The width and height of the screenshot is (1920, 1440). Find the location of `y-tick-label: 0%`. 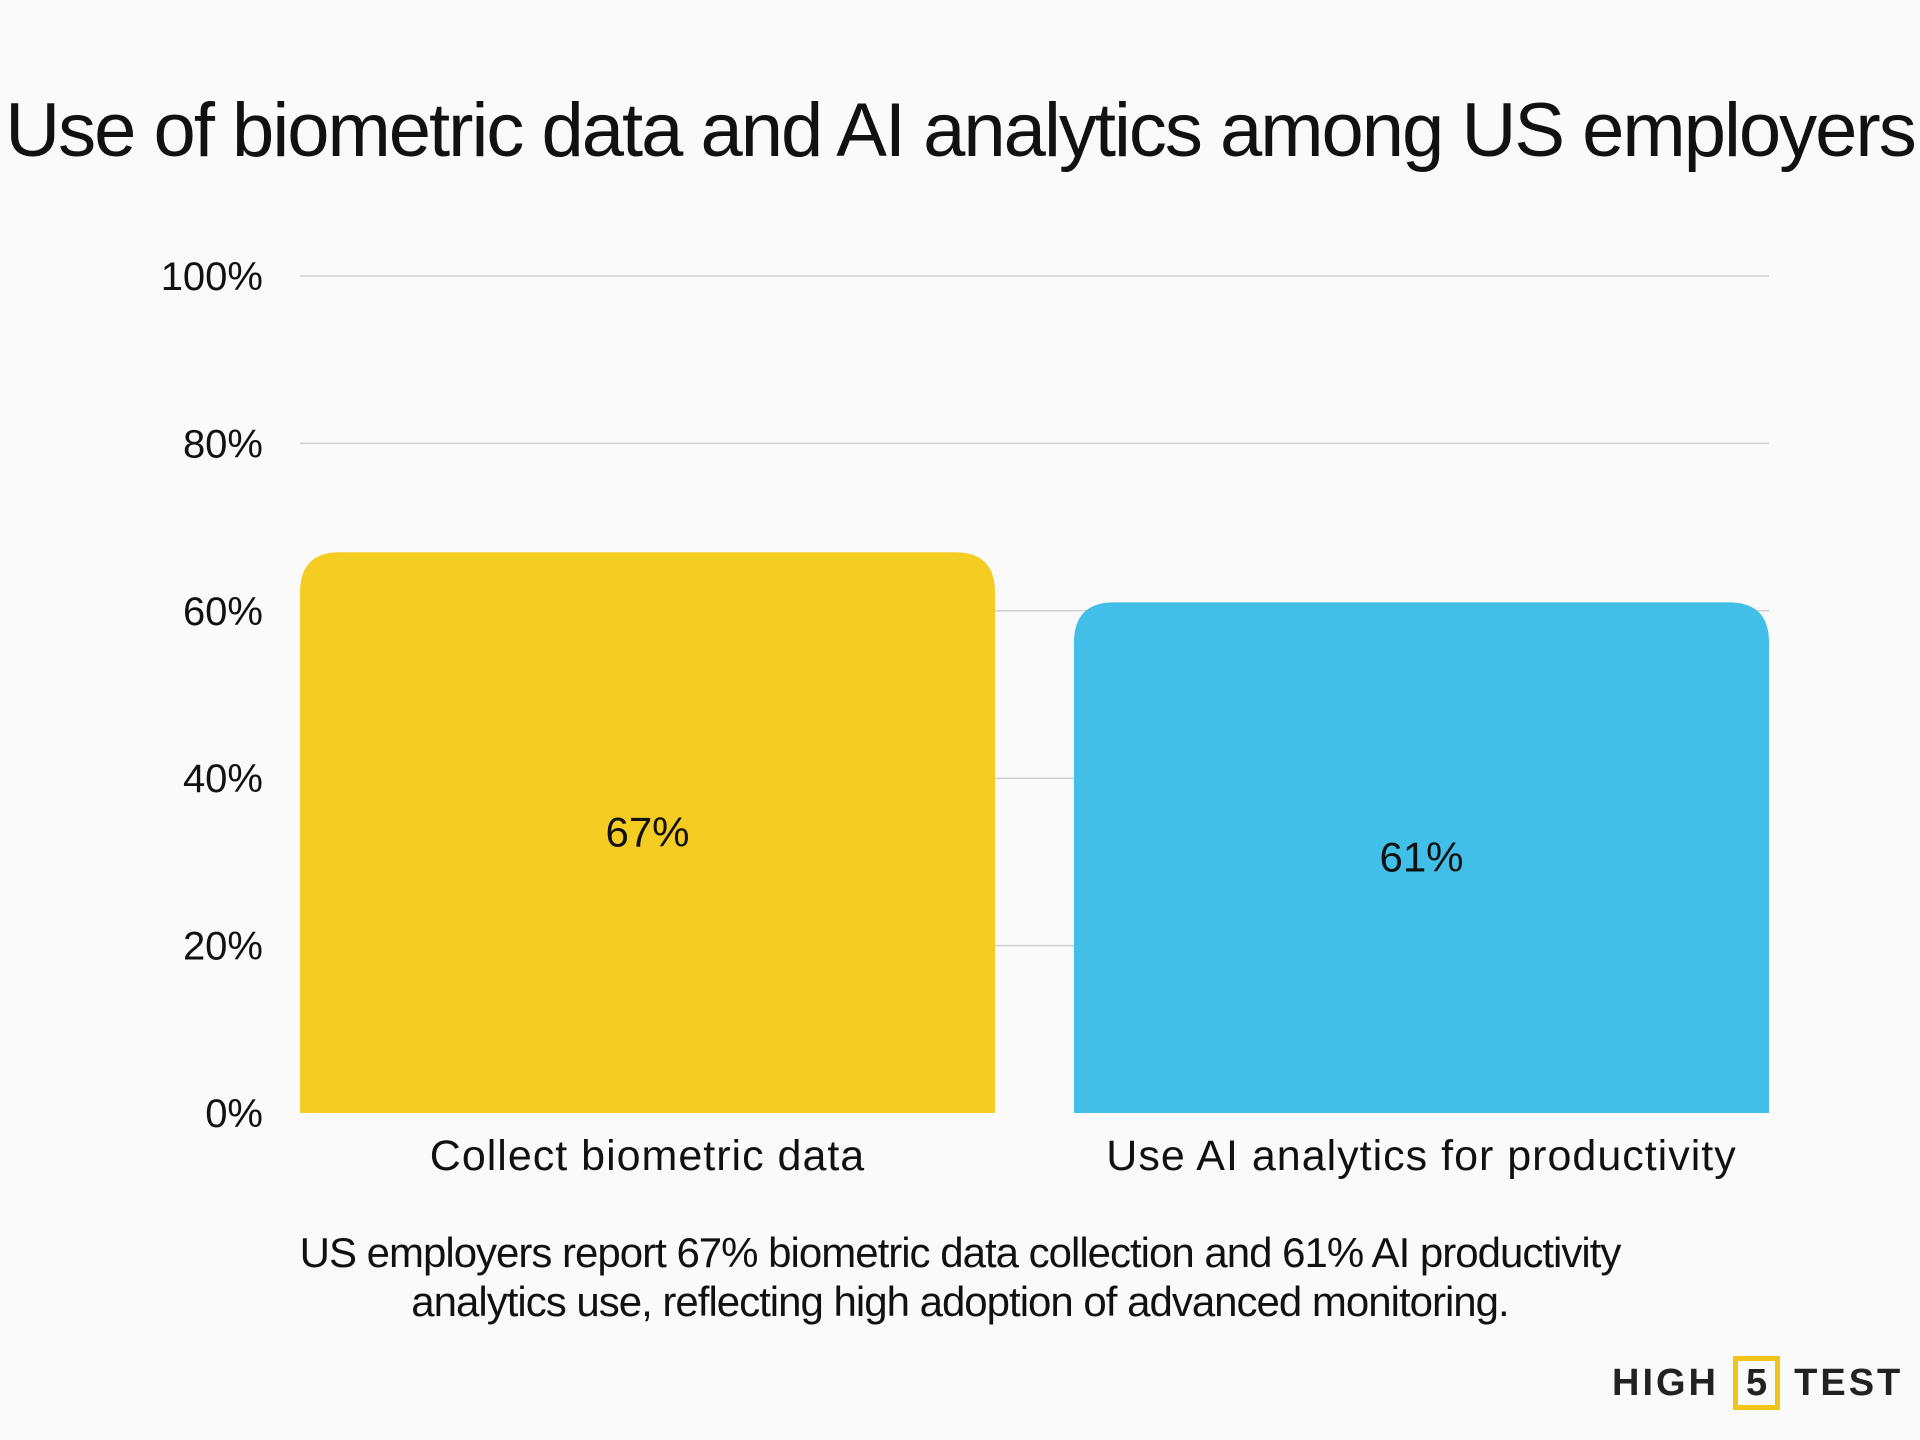

y-tick-label: 0% is located at coordinates (234, 1114).